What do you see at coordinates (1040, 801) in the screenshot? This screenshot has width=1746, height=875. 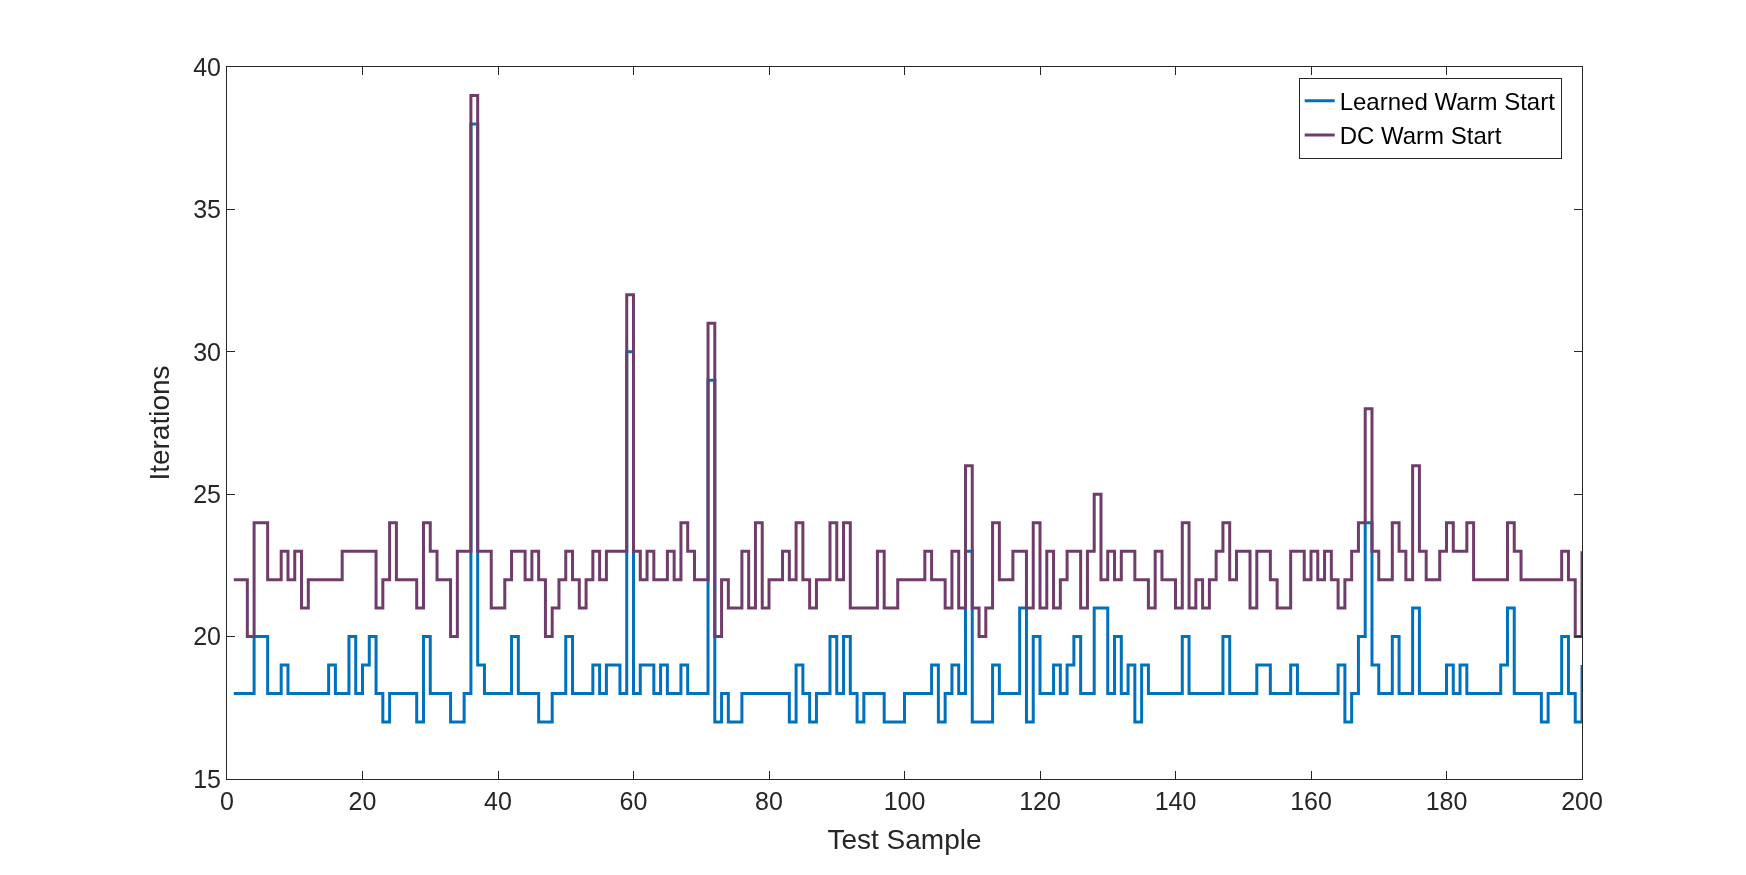 I see `x-tick-label: 120` at bounding box center [1040, 801].